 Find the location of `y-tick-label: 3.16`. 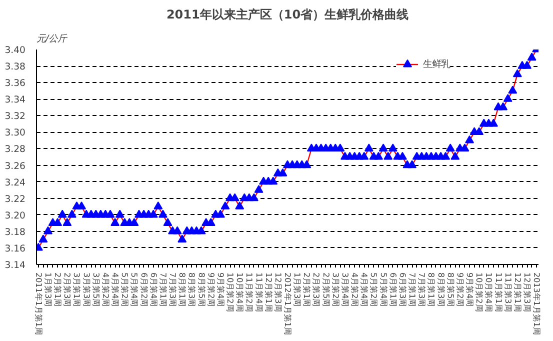

y-tick-label: 3.16 is located at coordinates (15, 248).